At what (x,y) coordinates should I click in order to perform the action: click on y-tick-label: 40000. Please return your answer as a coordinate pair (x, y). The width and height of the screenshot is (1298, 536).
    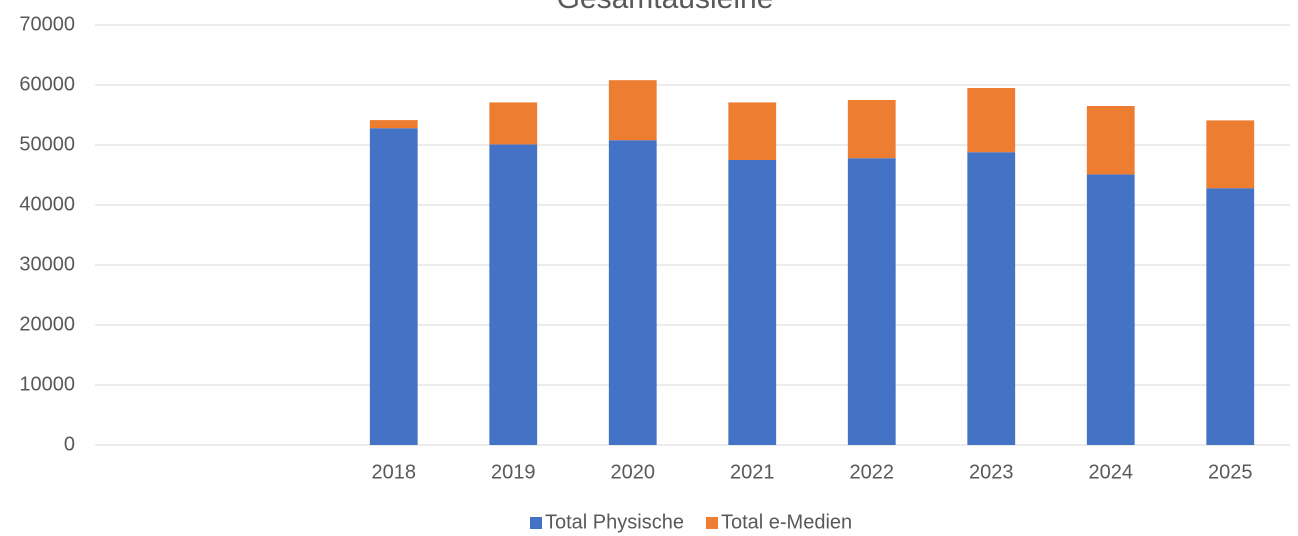
    Looking at the image, I should click on (47, 204).